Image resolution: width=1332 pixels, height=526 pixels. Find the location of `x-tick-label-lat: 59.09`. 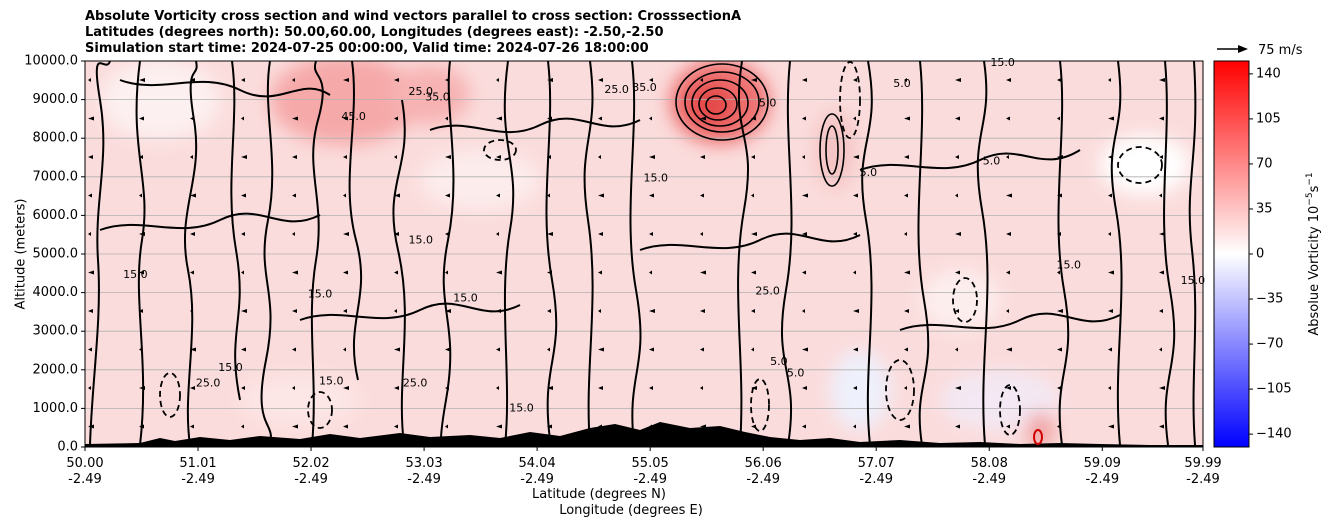

x-tick-label-lat: 59.09 is located at coordinates (1102, 463).